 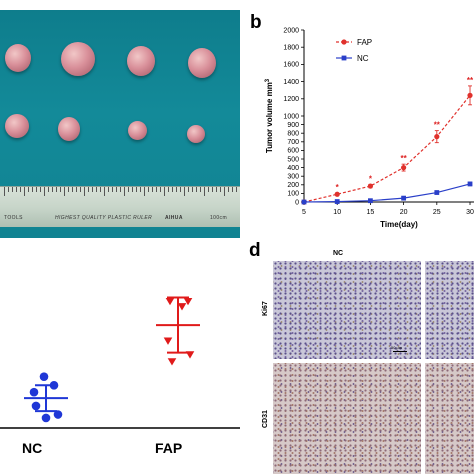 I want to click on ihc-image-cd31-nc, so click(x=347, y=418).